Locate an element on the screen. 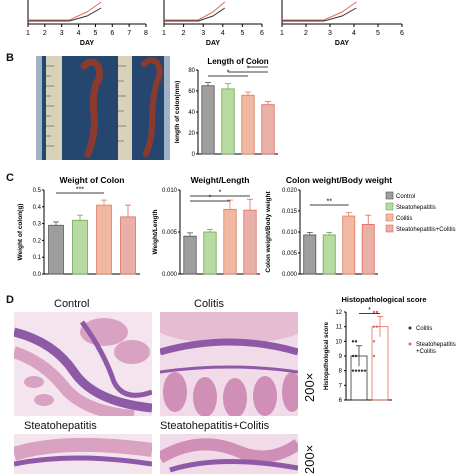  he-image-steatohepatitis is located at coordinates (83, 454).